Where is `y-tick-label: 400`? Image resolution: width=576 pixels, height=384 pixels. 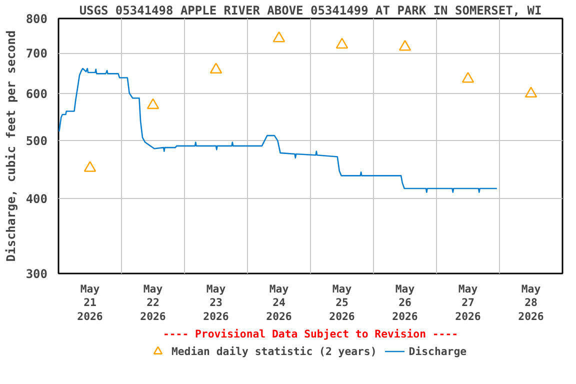 y-tick-label: 400 is located at coordinates (37, 199).